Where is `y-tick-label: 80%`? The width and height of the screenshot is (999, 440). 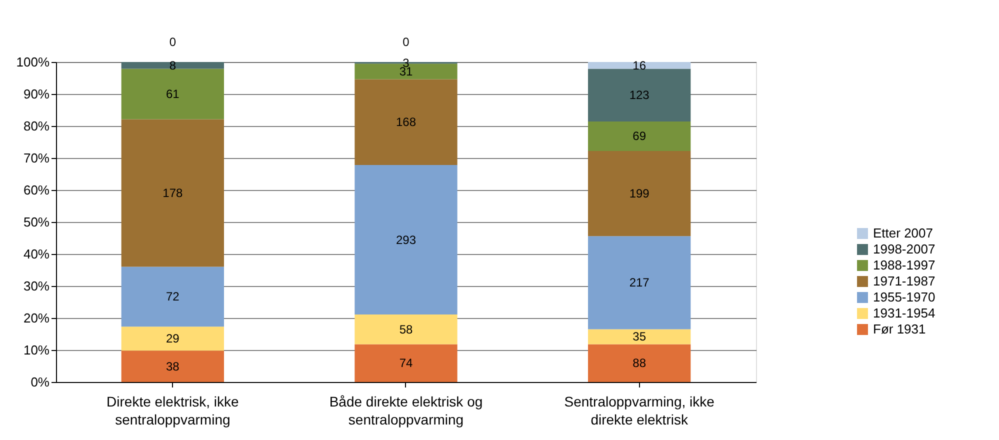
y-tick-label: 80% is located at coordinates (36, 126).